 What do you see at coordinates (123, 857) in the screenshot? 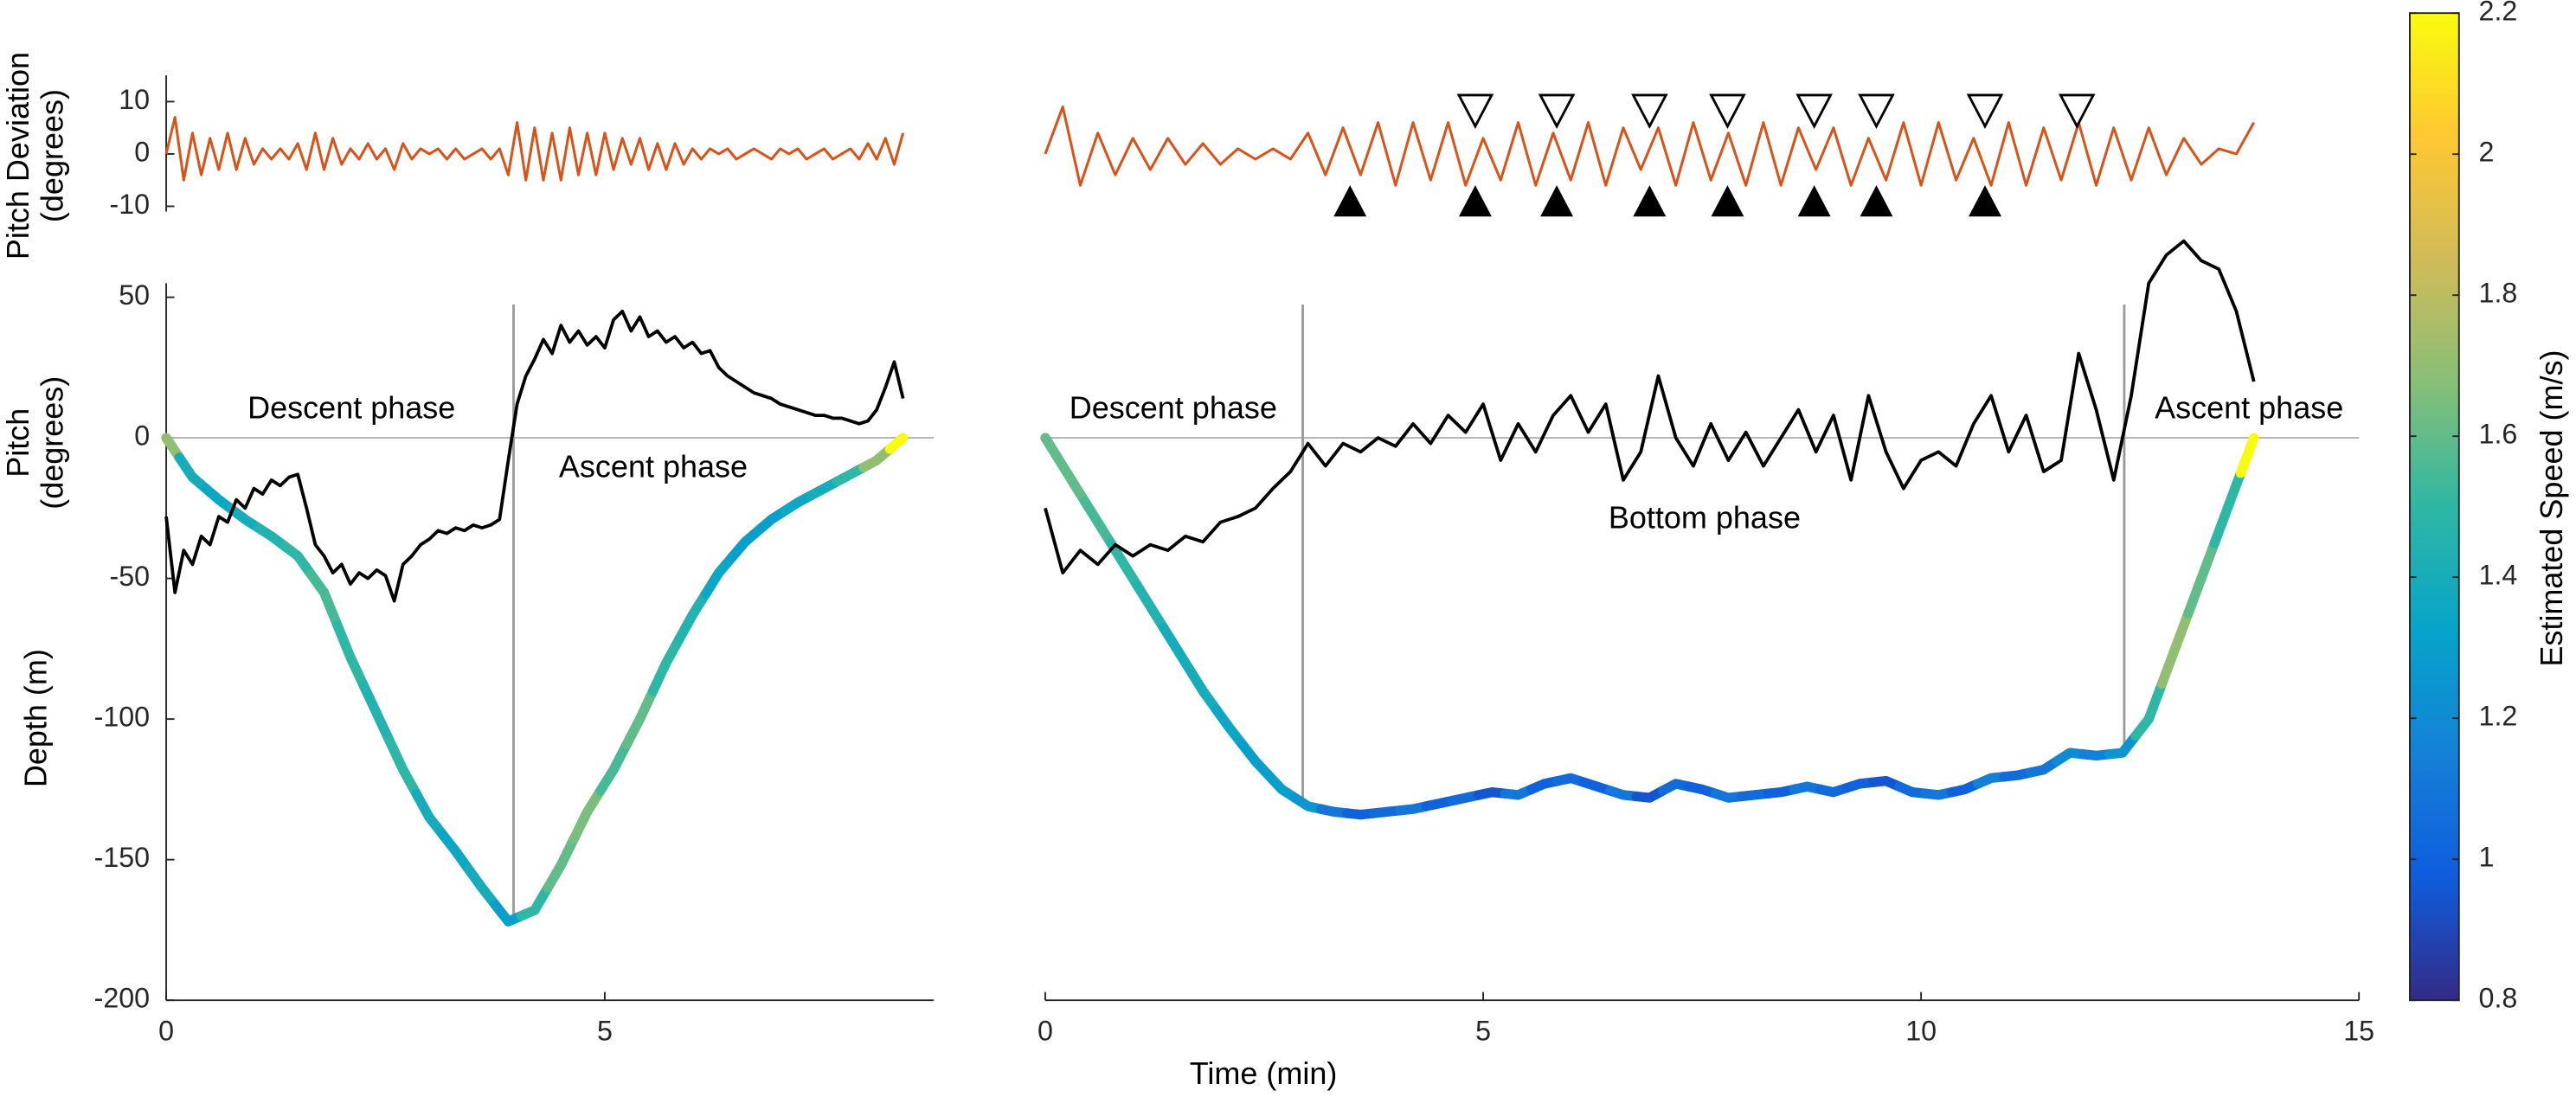
I see `y-tick-label: -150` at bounding box center [123, 857].